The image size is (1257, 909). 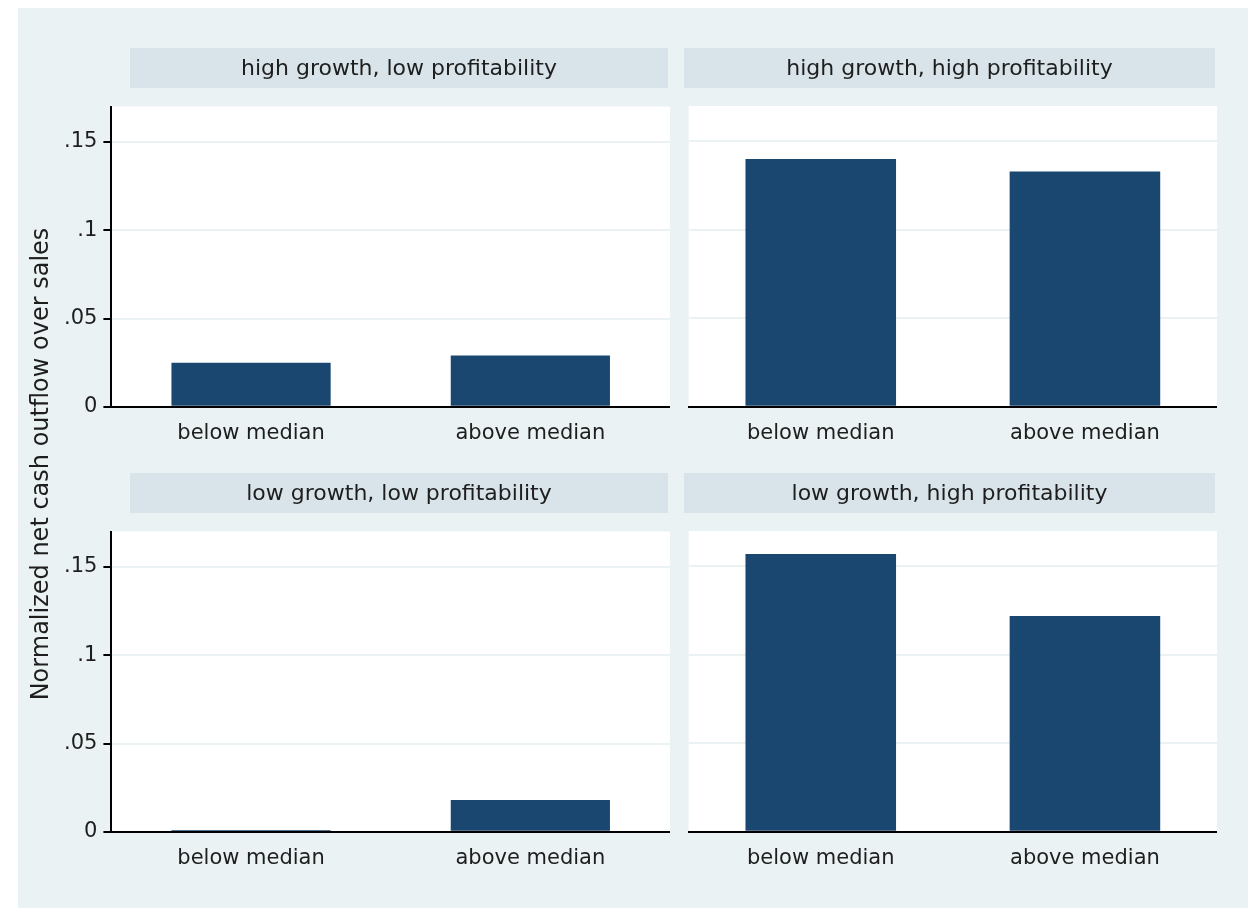 What do you see at coordinates (40, 464) in the screenshot?
I see `y-axis-title: Normalized net cash outflow over sales` at bounding box center [40, 464].